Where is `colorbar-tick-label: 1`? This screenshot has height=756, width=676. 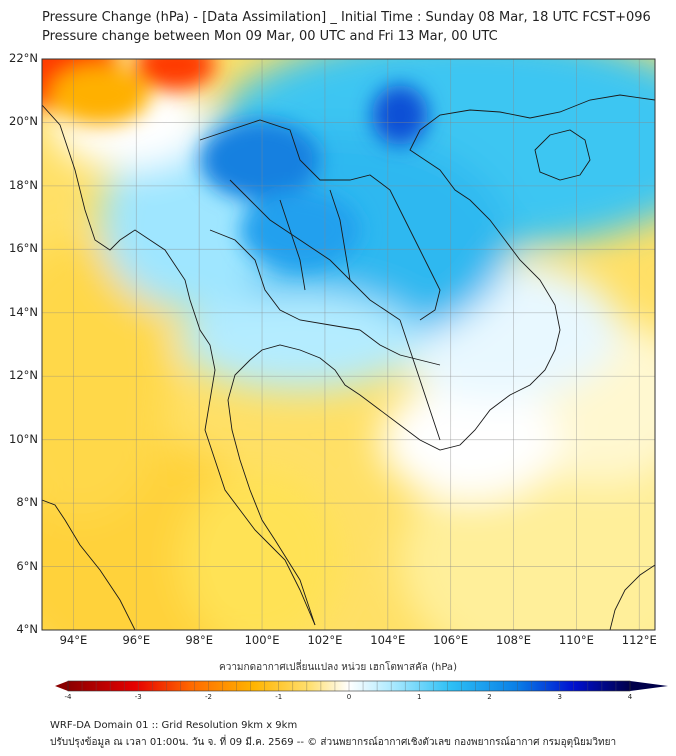 colorbar-tick-label: 1 is located at coordinates (419, 697).